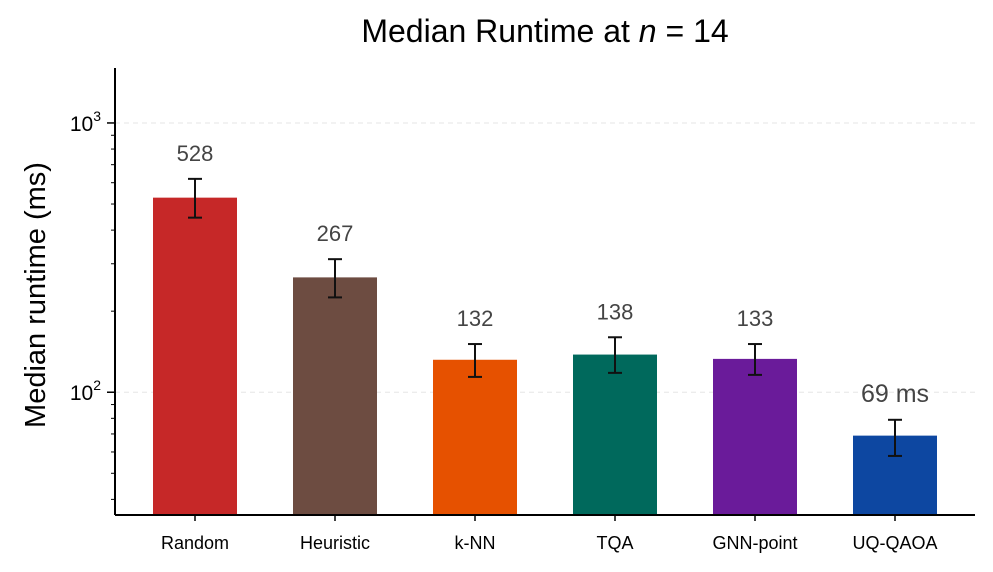 This screenshot has width=993, height=572. Describe the element at coordinates (895, 394) in the screenshot. I see `data-label-5: 69 ms` at that location.